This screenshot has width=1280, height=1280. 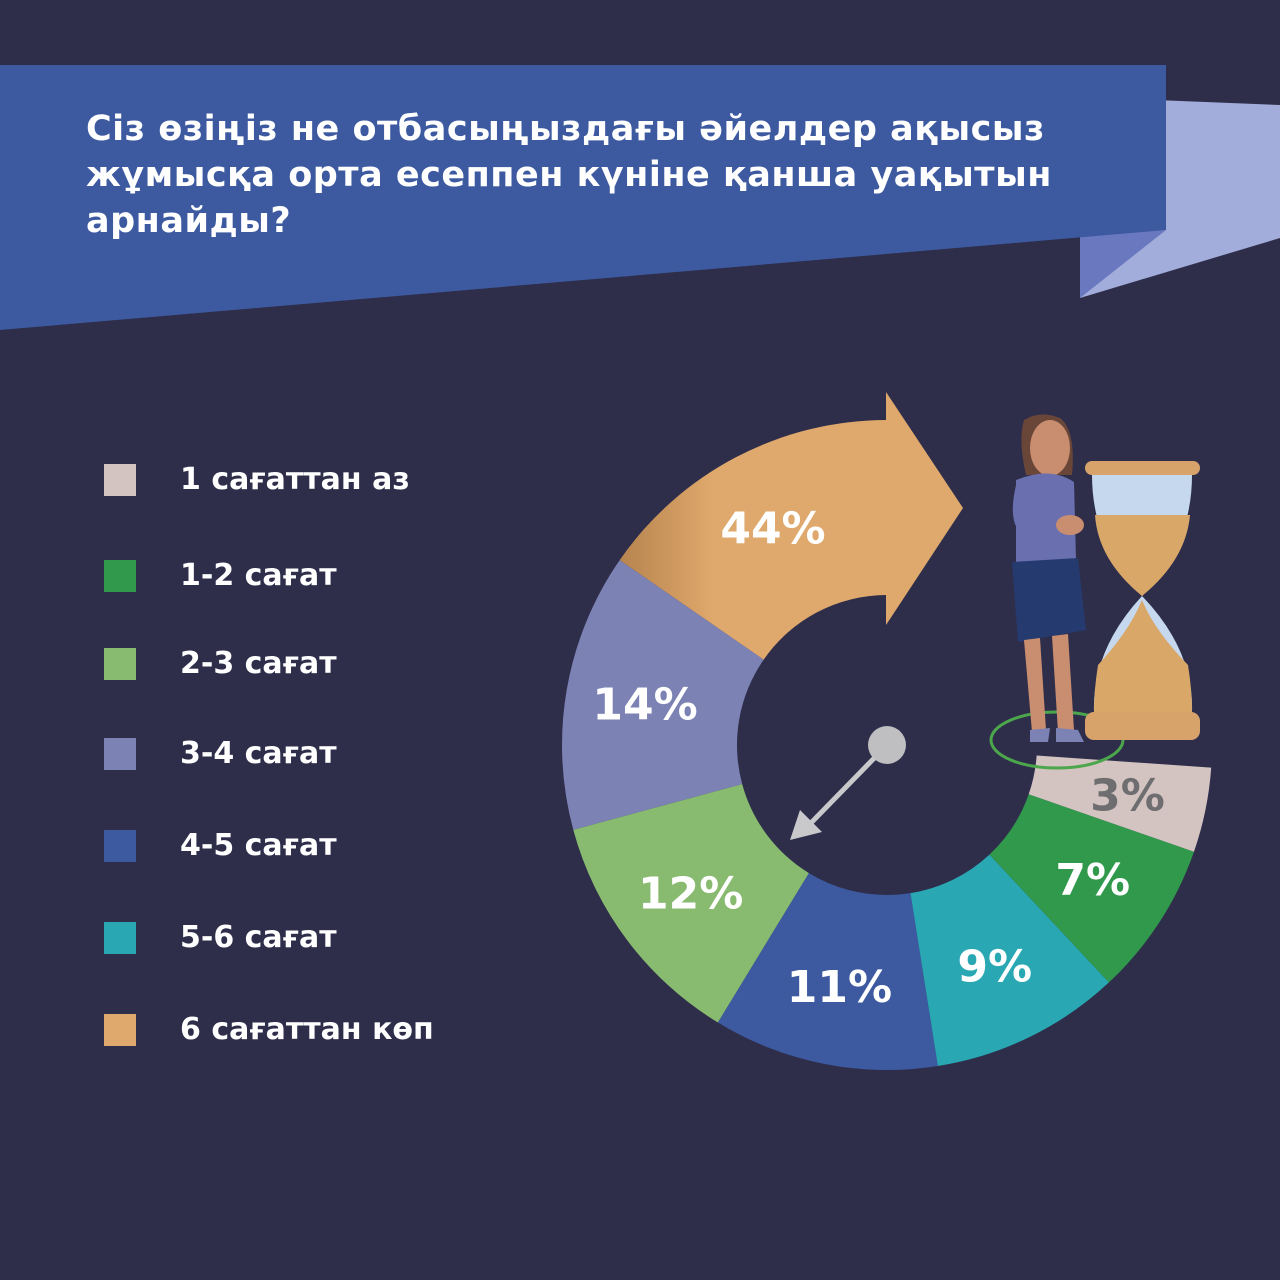 I want to click on banner-fold-shadow, so click(x=1123, y=264).